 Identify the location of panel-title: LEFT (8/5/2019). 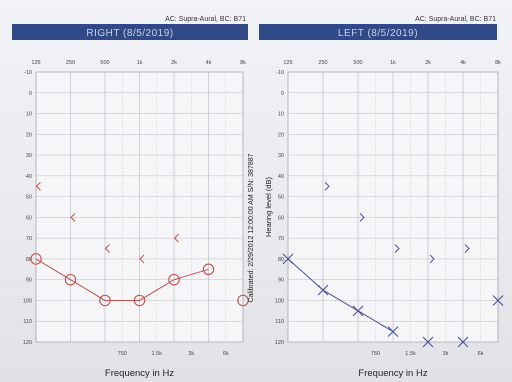
(378, 33).